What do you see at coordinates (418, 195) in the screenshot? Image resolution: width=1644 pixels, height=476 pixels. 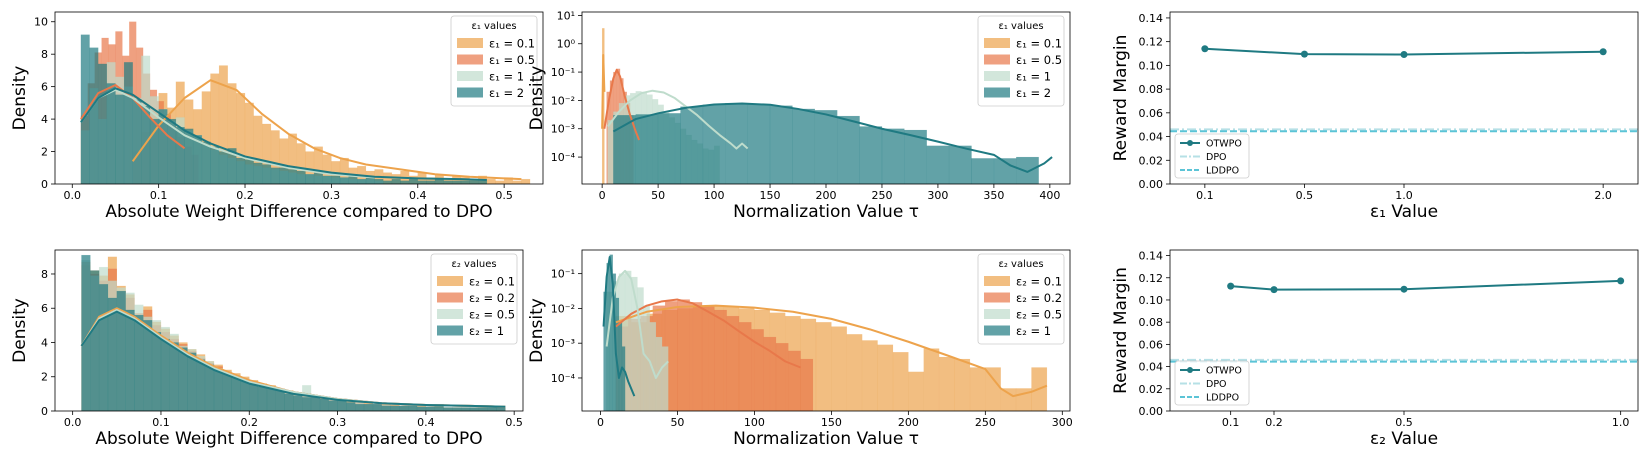 I see `x-tick-label: 0.4` at bounding box center [418, 195].